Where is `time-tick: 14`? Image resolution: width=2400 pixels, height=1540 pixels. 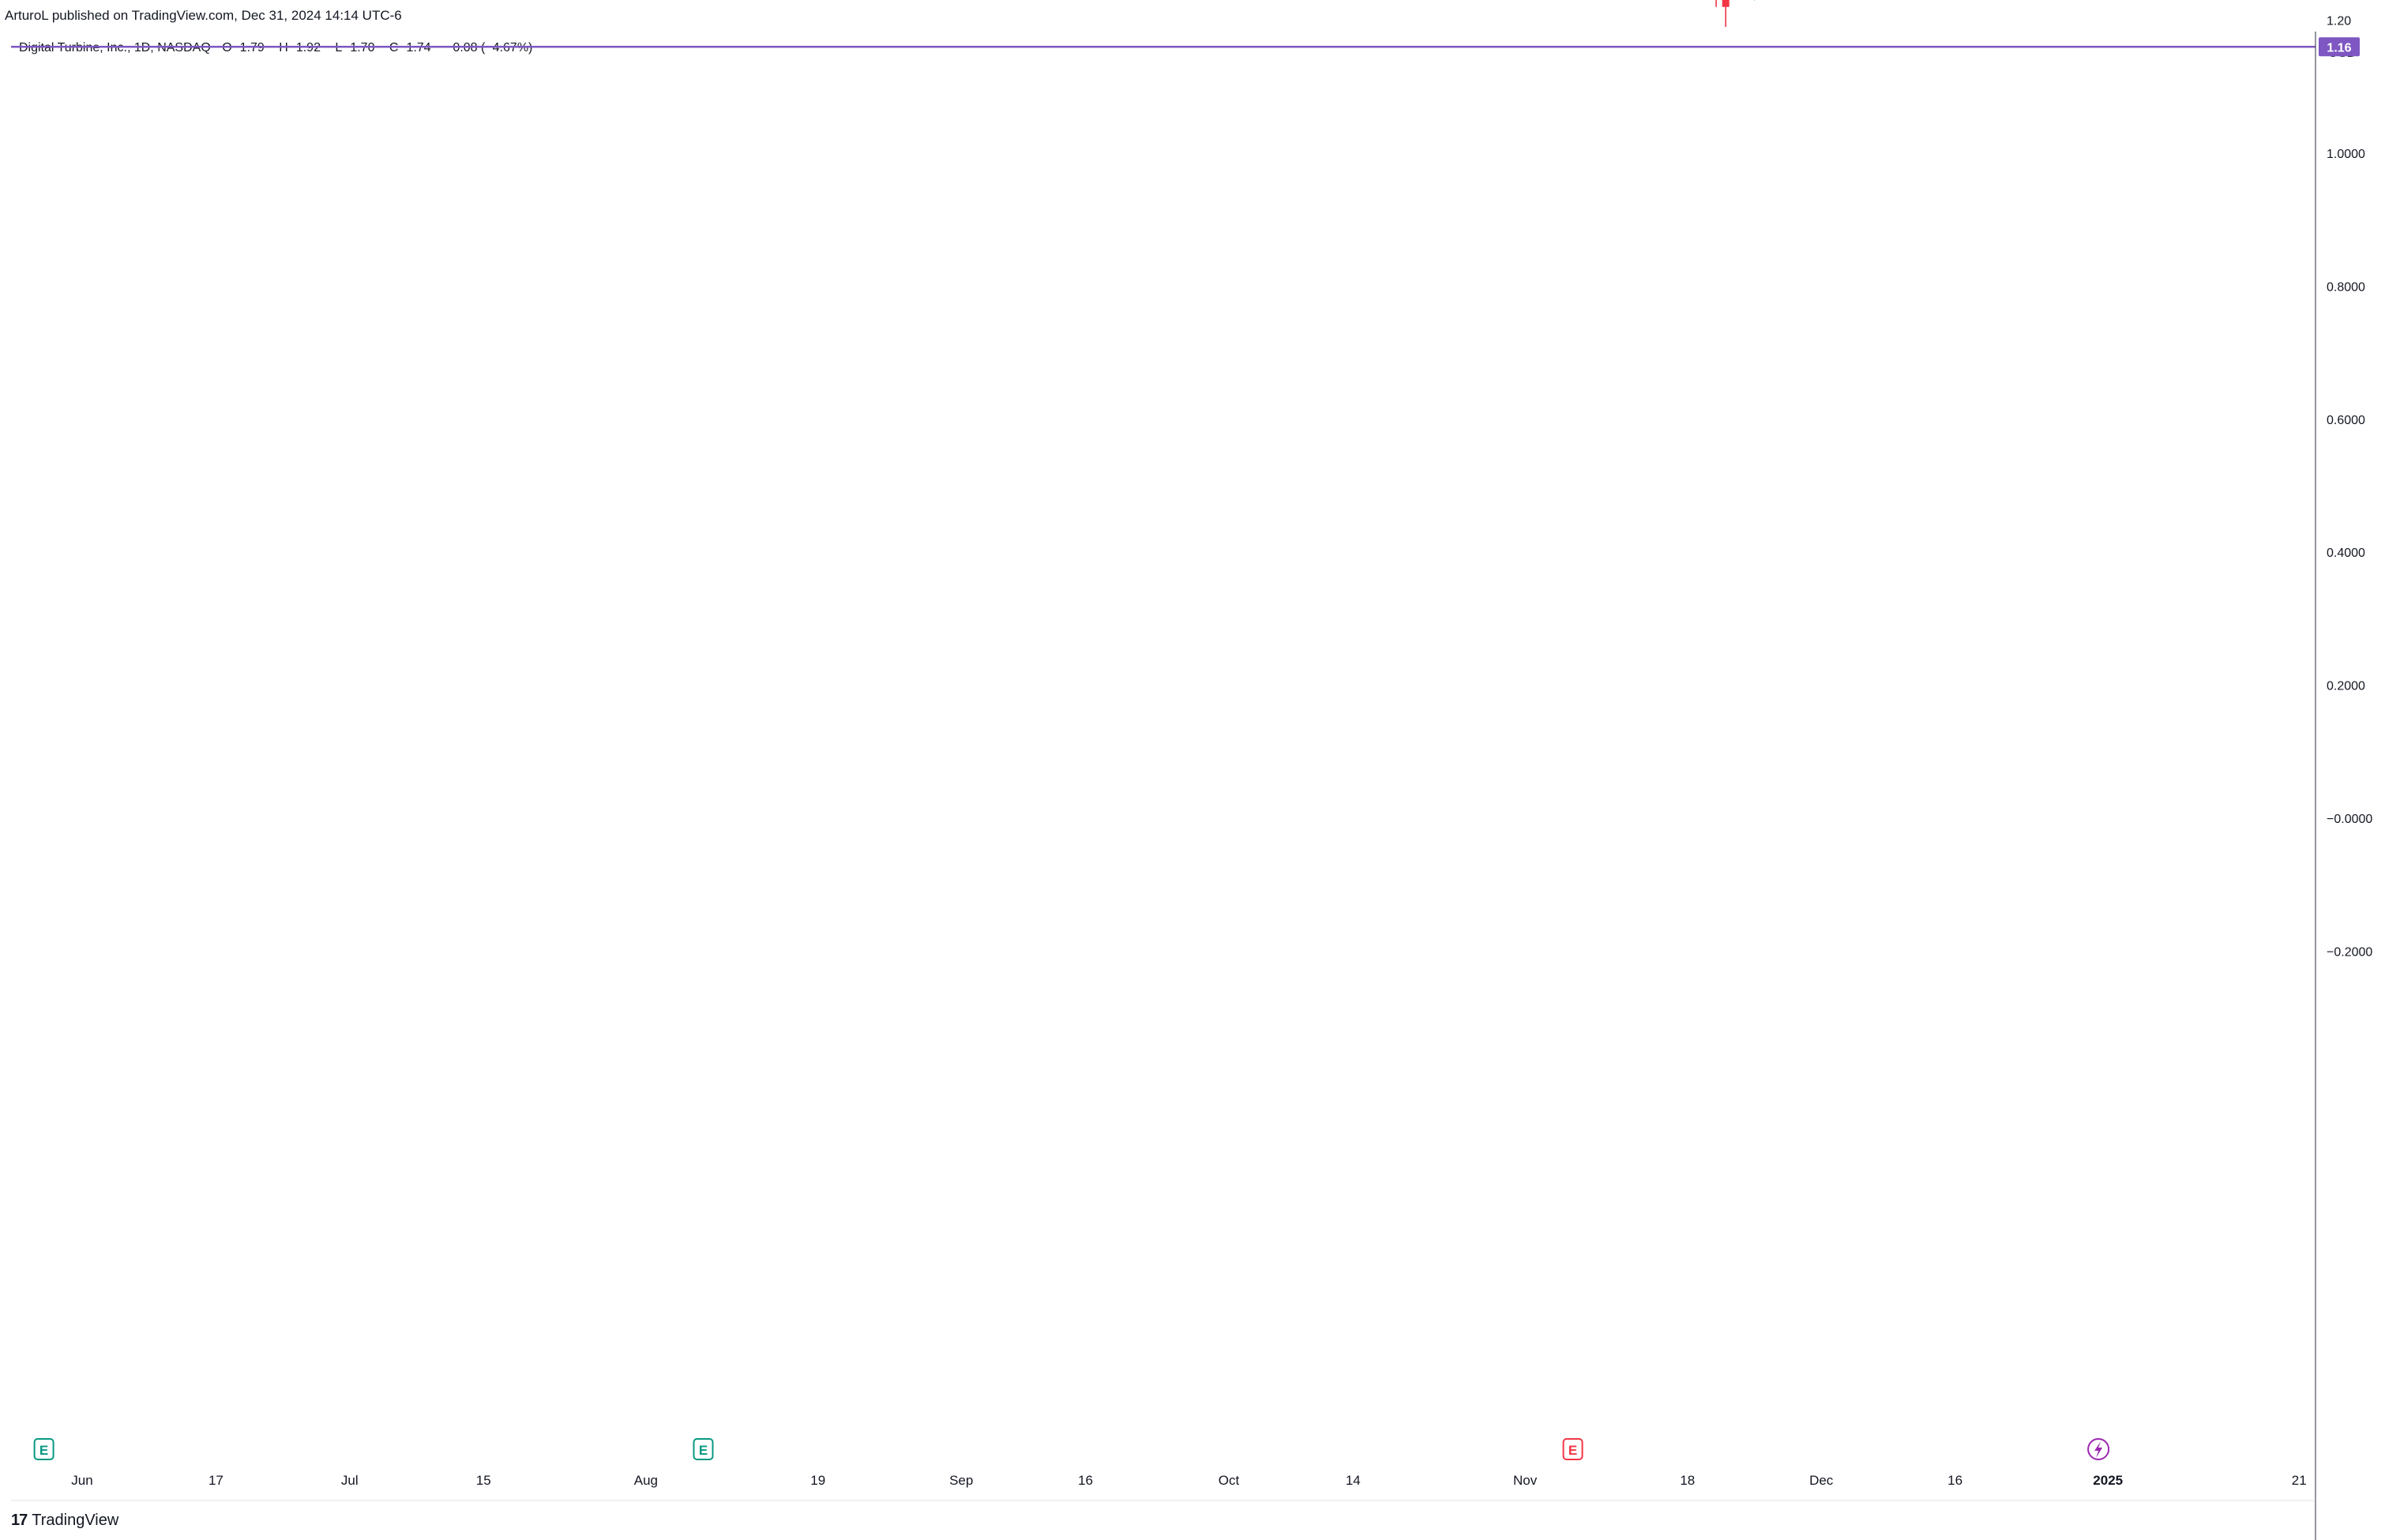 time-tick: 14 is located at coordinates (1354, 1480).